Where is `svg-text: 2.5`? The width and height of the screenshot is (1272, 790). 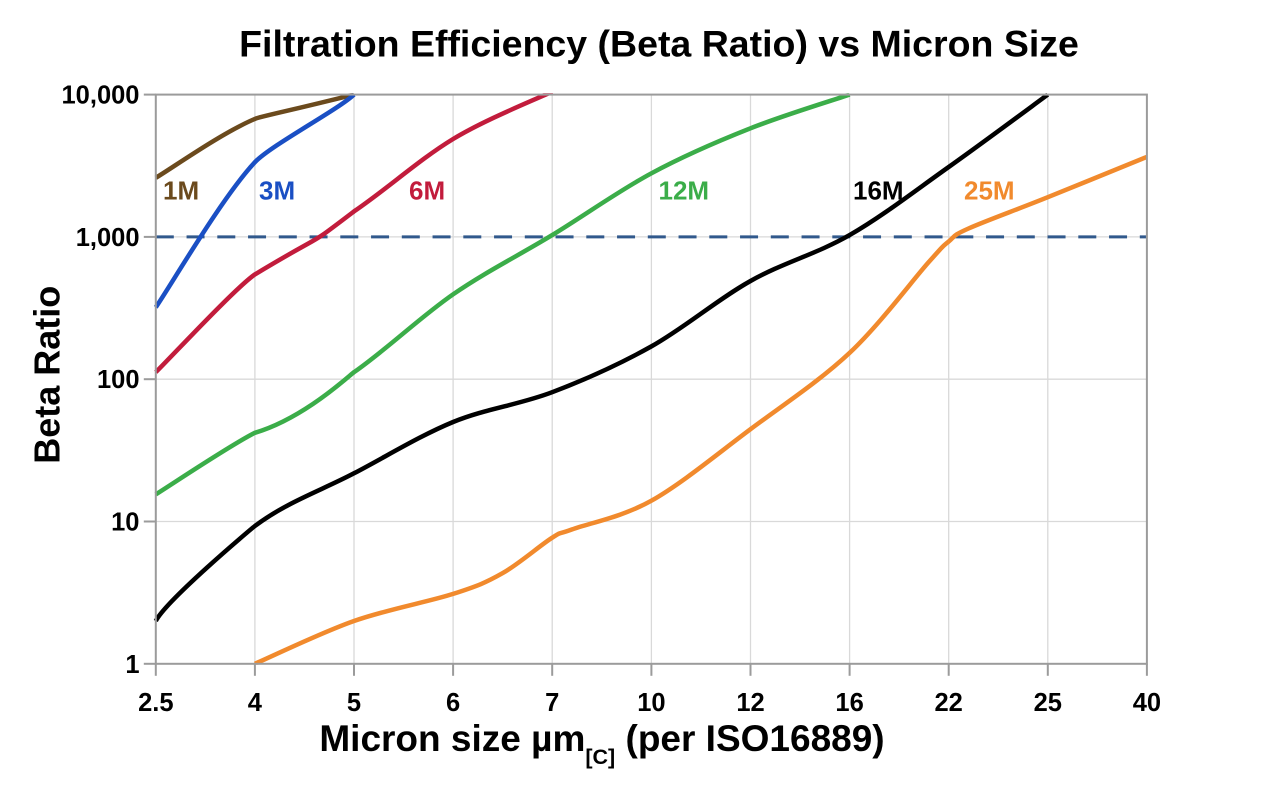
svg-text: 2.5 is located at coordinates (155, 703).